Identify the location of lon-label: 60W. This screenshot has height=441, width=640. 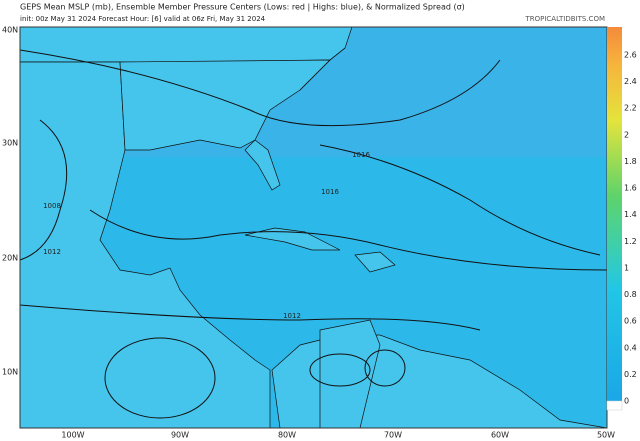
(500, 435).